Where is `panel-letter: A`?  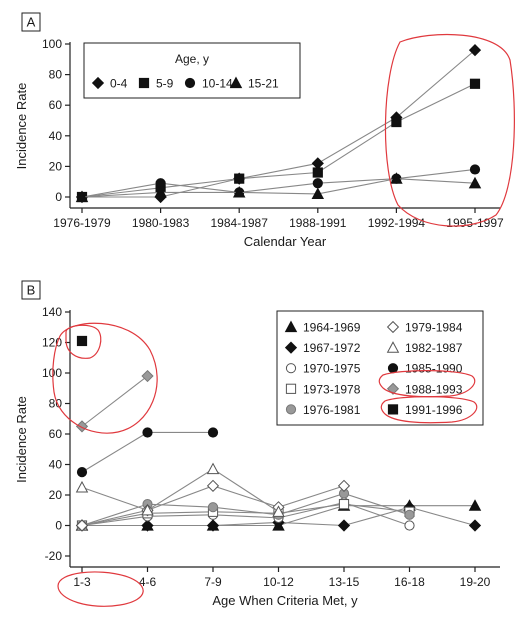 panel-letter: A is located at coordinates (31, 22).